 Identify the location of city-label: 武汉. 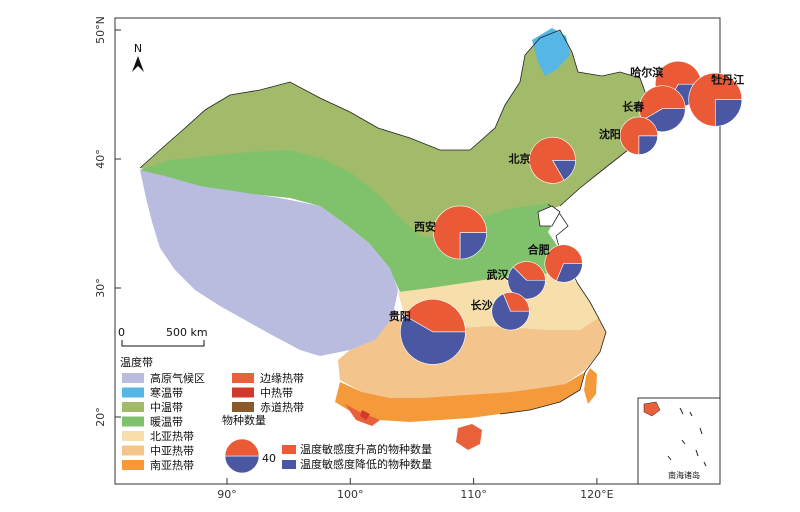
(498, 274).